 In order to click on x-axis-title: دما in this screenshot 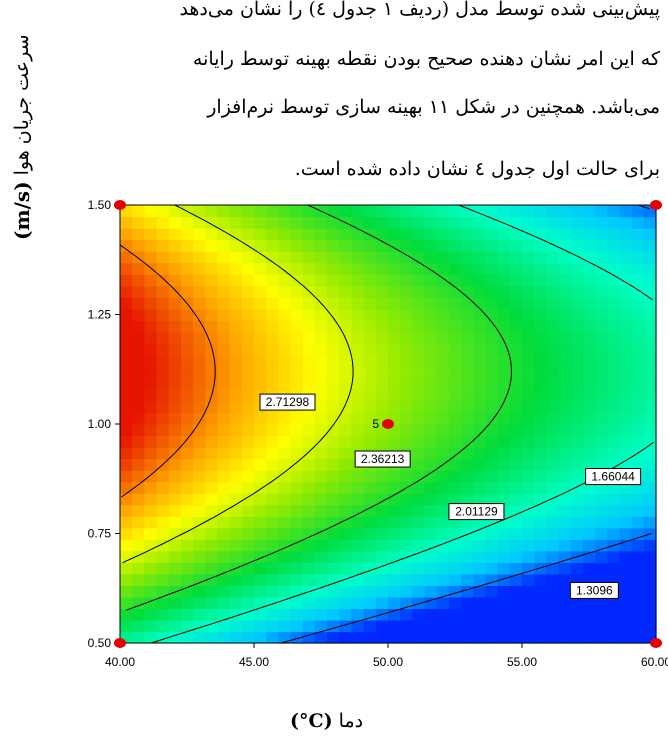, I will do `click(351, 721)`.